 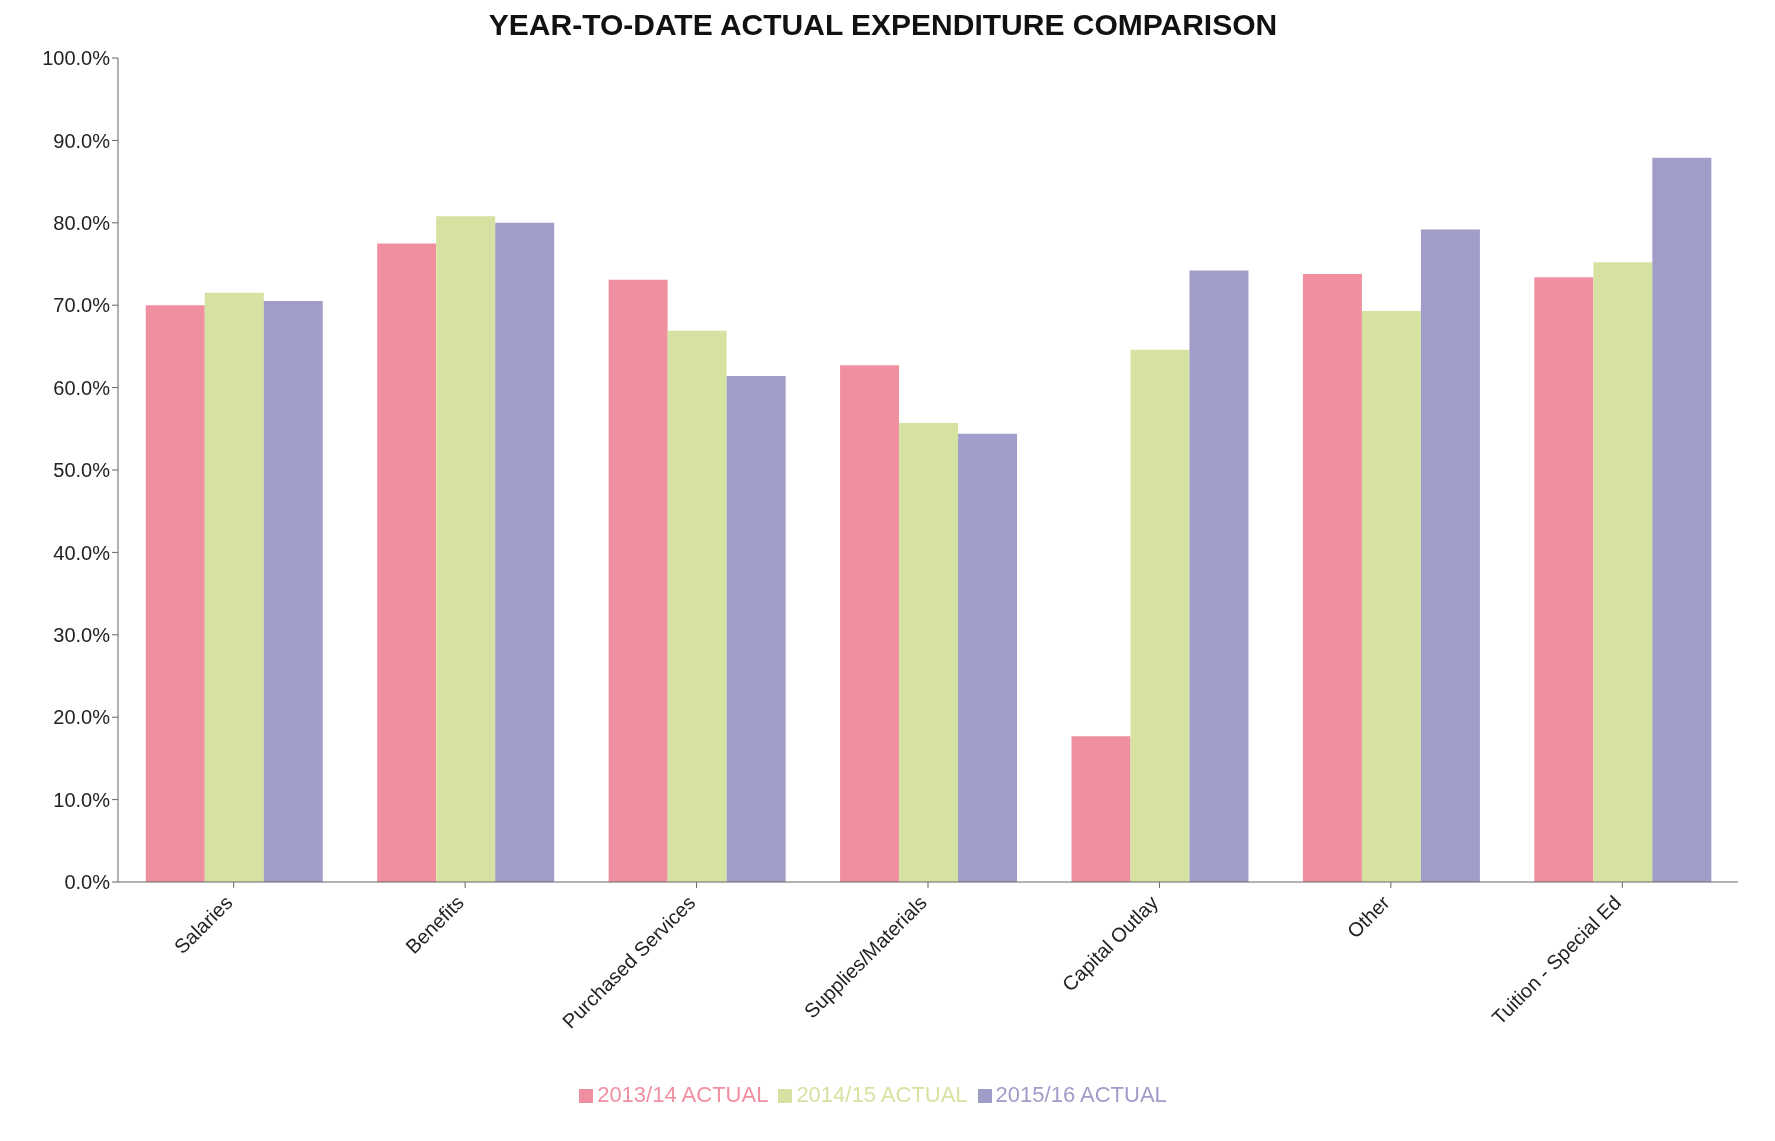 I want to click on y-tick-label: 90.0%, so click(x=82, y=140).